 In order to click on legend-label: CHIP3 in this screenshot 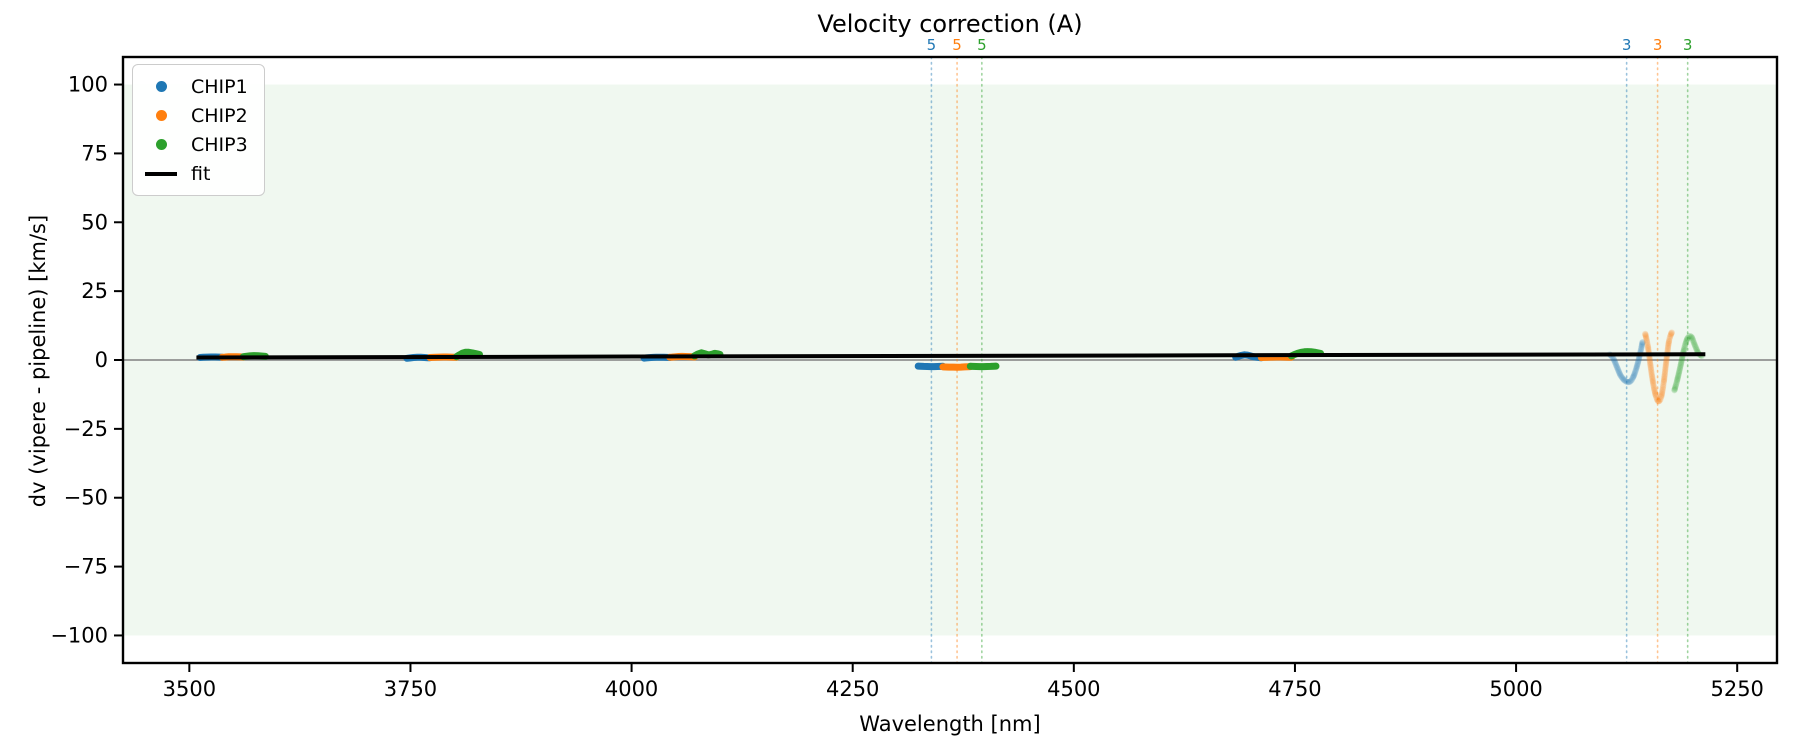, I will do `click(219, 144)`.